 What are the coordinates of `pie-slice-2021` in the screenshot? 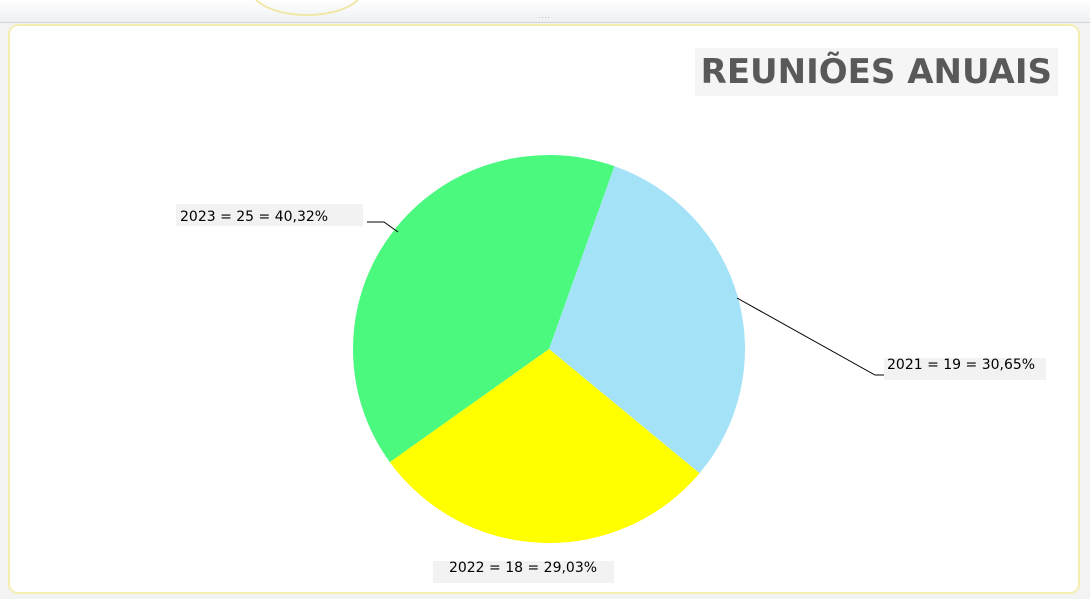 It's located at (647, 320).